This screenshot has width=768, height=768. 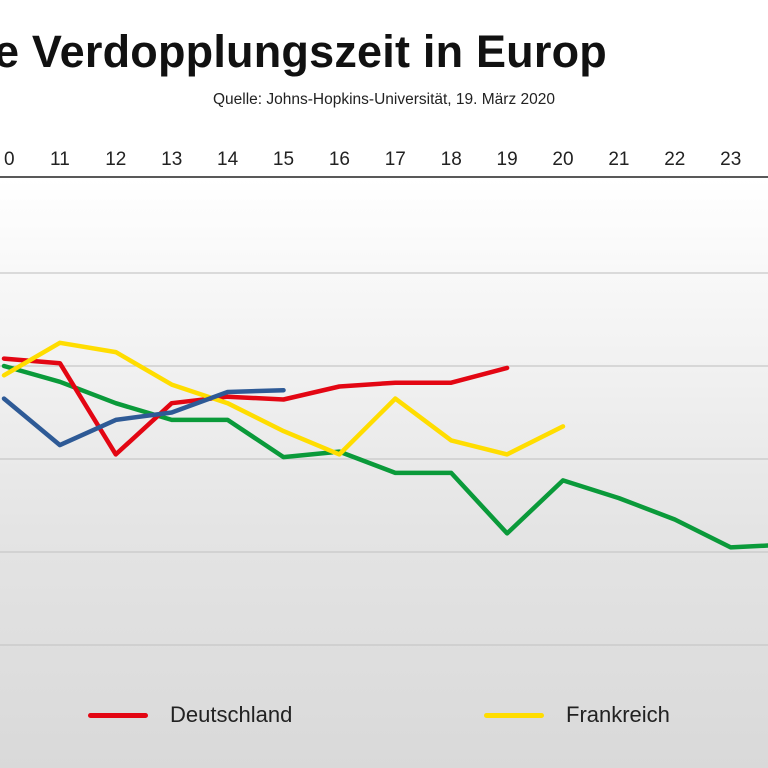 What do you see at coordinates (395, 159) in the screenshot?
I see `x-tick-label: 17` at bounding box center [395, 159].